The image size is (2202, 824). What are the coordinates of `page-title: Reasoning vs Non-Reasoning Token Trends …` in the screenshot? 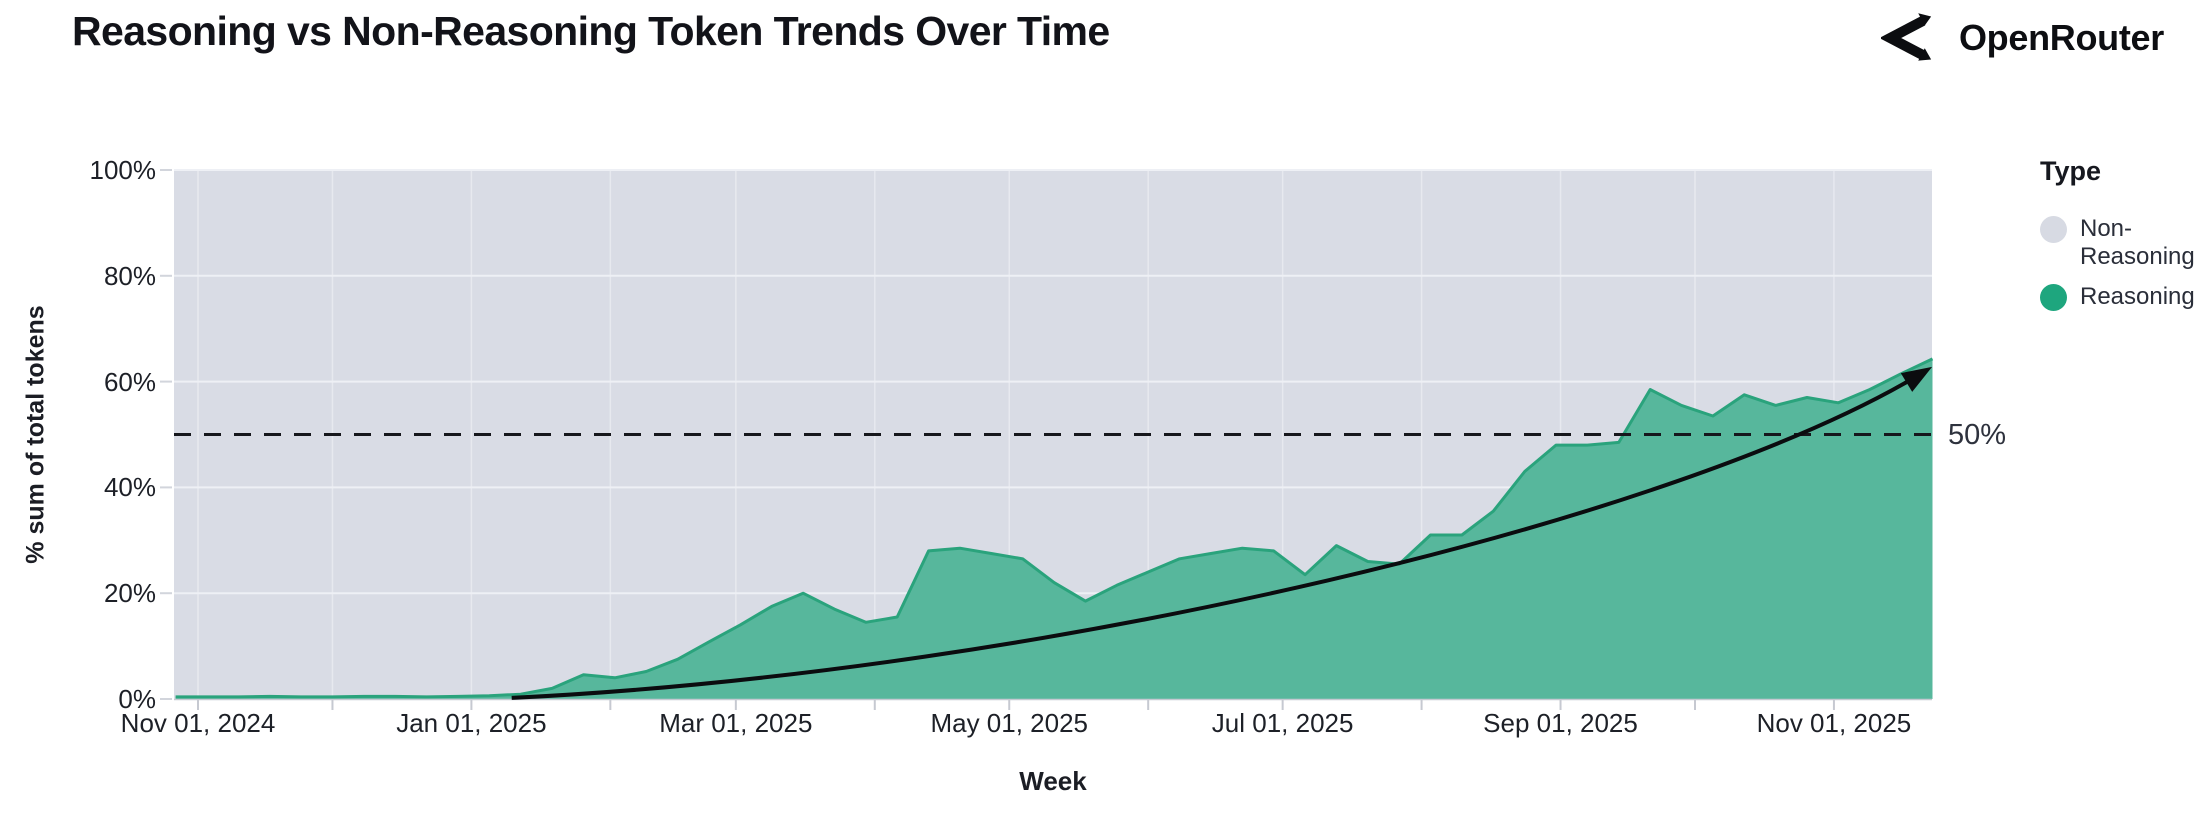 It's located at (591, 31).